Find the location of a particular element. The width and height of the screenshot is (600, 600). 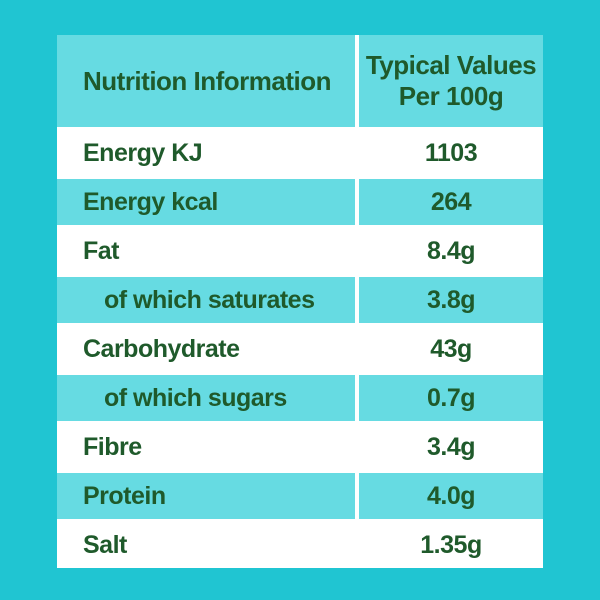

row-label: of which saturates is located at coordinates (206, 300).